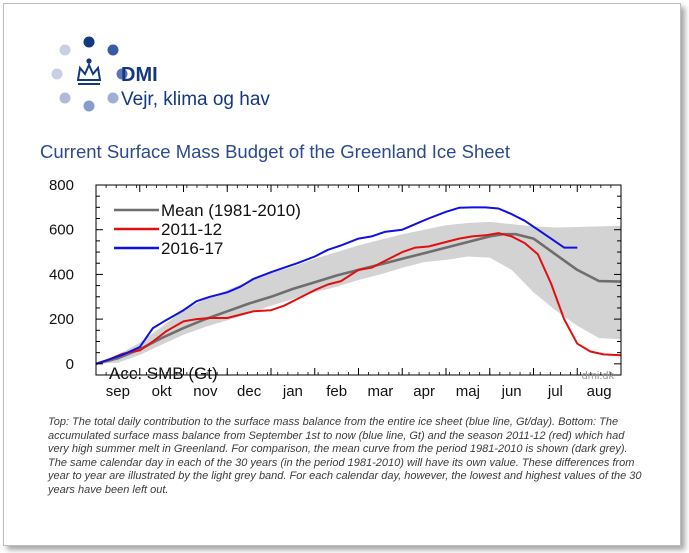 The image size is (689, 553). What do you see at coordinates (118, 391) in the screenshot?
I see `x-tick-label: sep` at bounding box center [118, 391].